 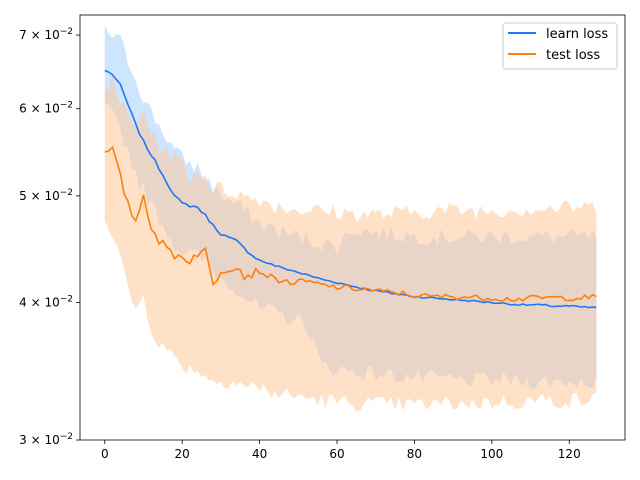 What do you see at coordinates (46, 302) in the screenshot?
I see `y-tick-label: 4 × 10−2` at bounding box center [46, 302].